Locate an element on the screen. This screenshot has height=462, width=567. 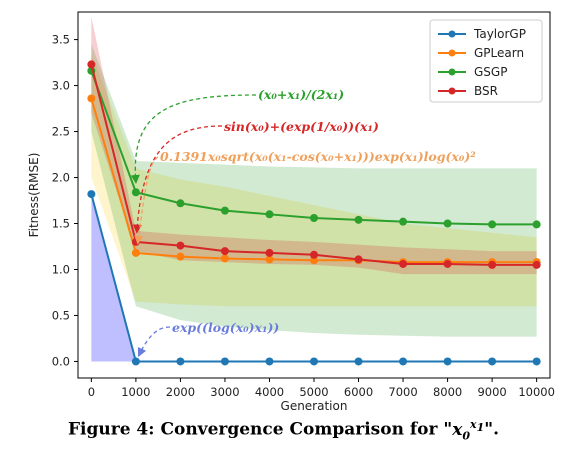
caption-exponent-sub: 1 is located at coordinates (480, 428).